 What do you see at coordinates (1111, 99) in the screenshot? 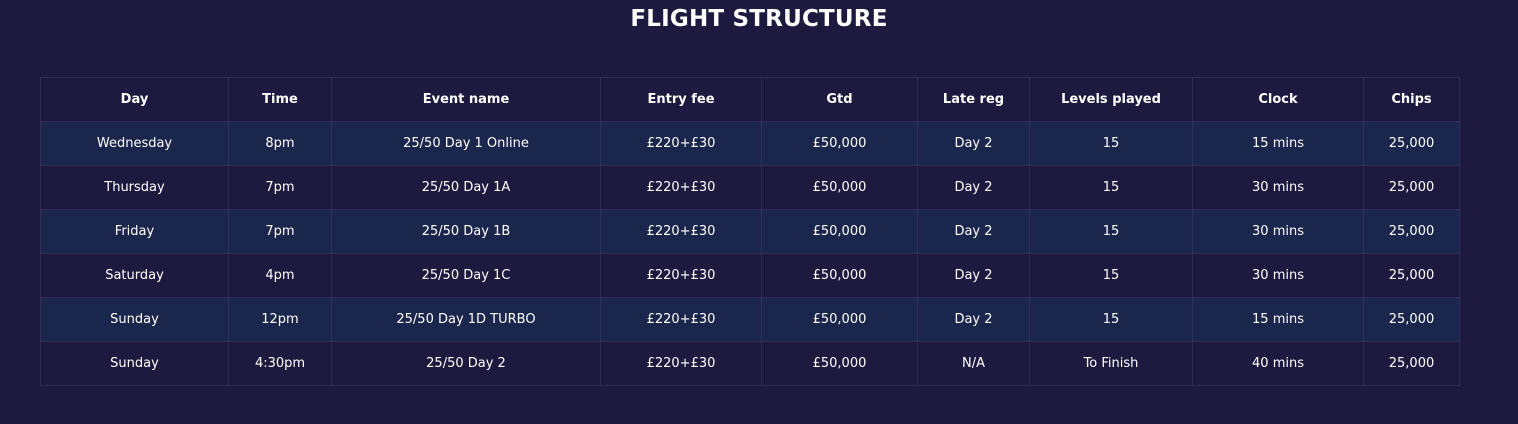
I see `column-header-levels-played: Levels played` at bounding box center [1111, 99].